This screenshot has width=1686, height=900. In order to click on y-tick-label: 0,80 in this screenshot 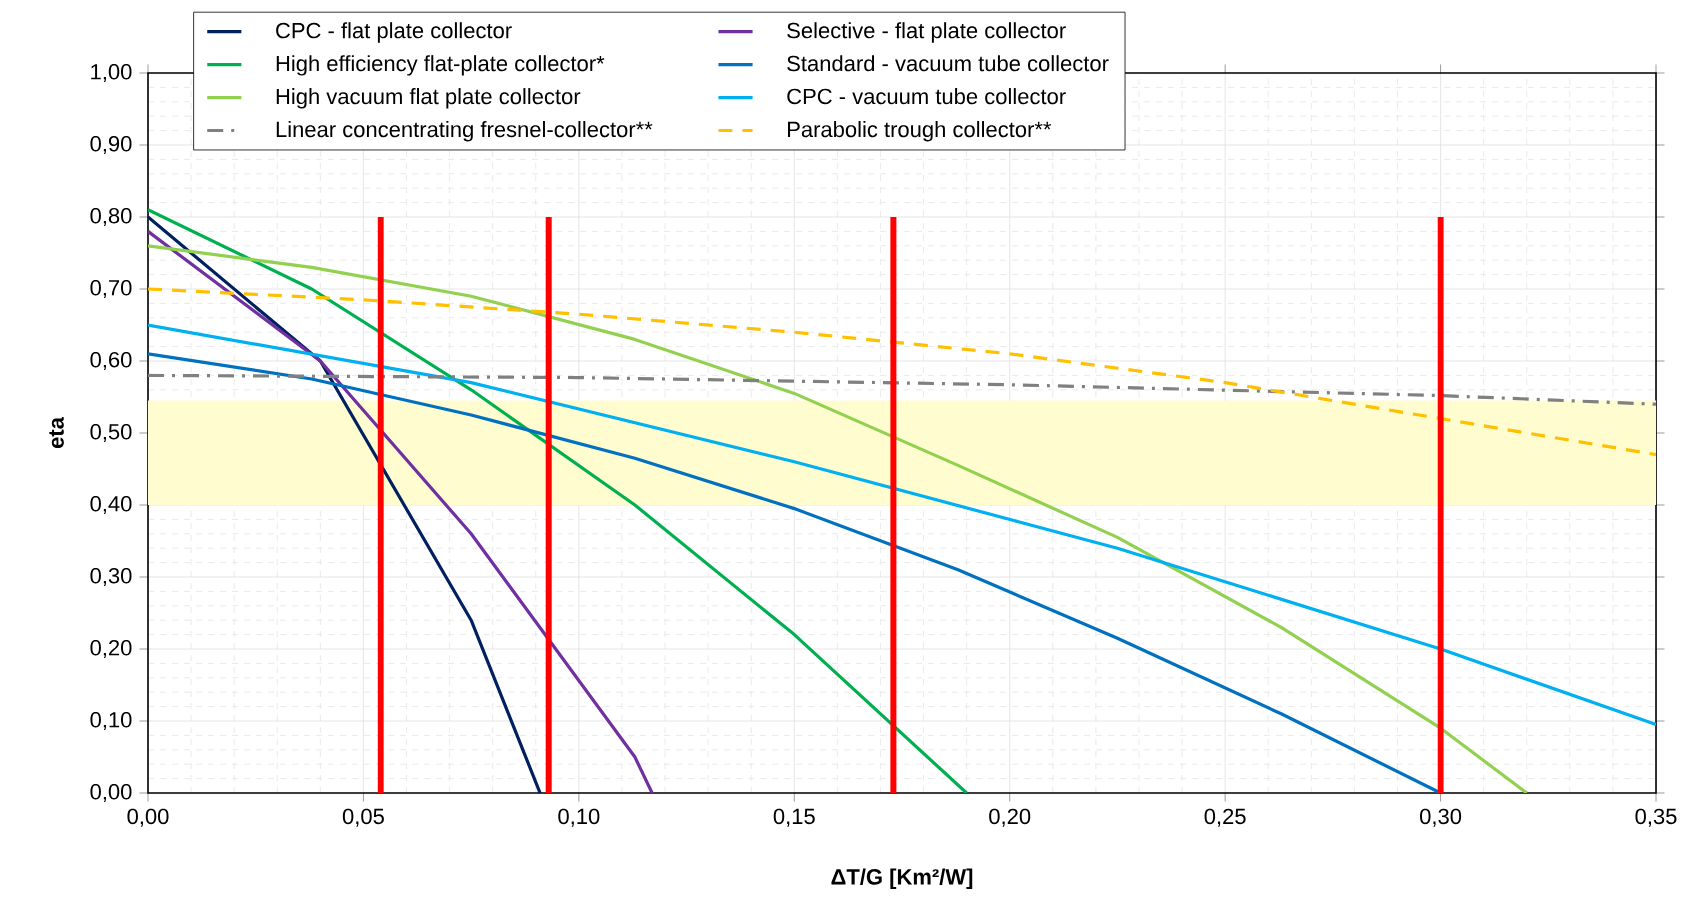, I will do `click(111, 217)`.